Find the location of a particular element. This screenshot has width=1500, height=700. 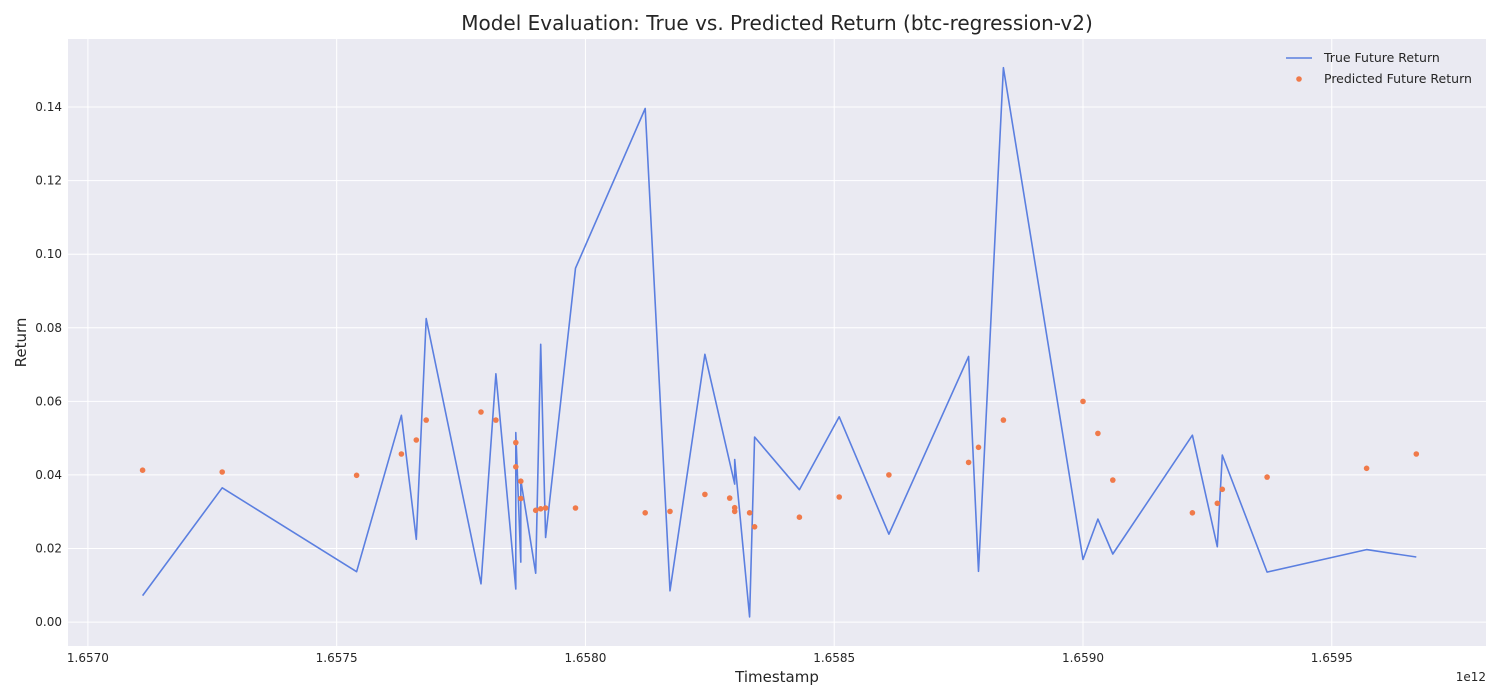

x-tick-label: 1.6590 is located at coordinates (1083, 658).